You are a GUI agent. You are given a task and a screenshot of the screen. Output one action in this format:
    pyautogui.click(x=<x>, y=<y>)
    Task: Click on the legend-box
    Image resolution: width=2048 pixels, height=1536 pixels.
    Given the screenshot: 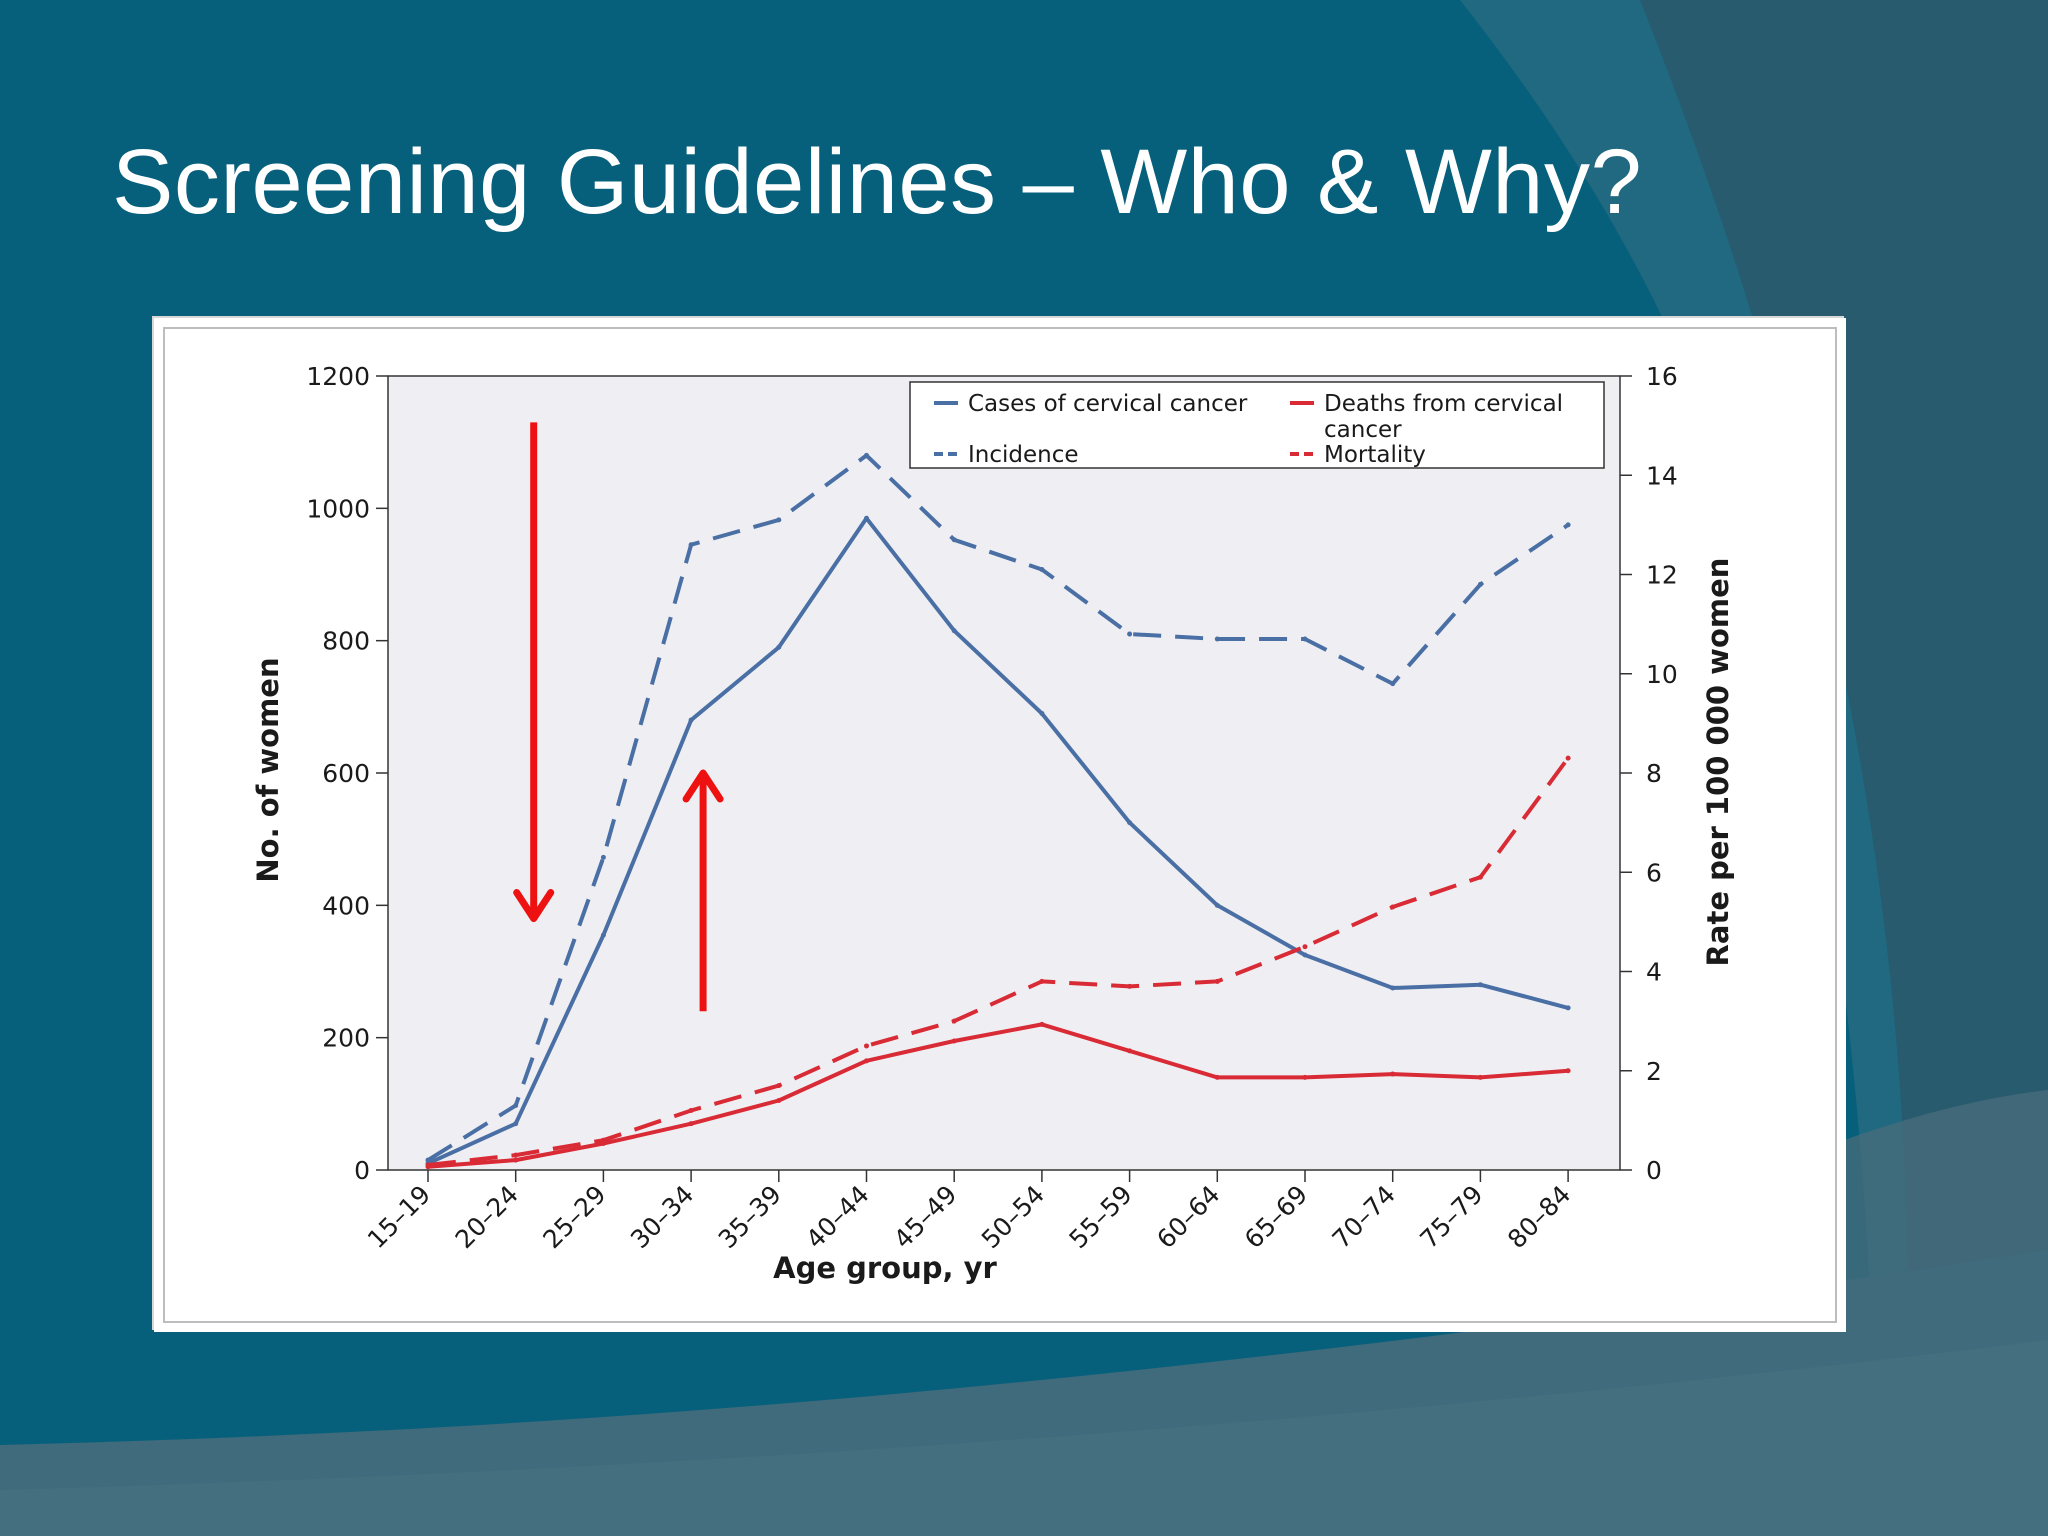 What is the action you would take?
    pyautogui.click(x=1257, y=425)
    